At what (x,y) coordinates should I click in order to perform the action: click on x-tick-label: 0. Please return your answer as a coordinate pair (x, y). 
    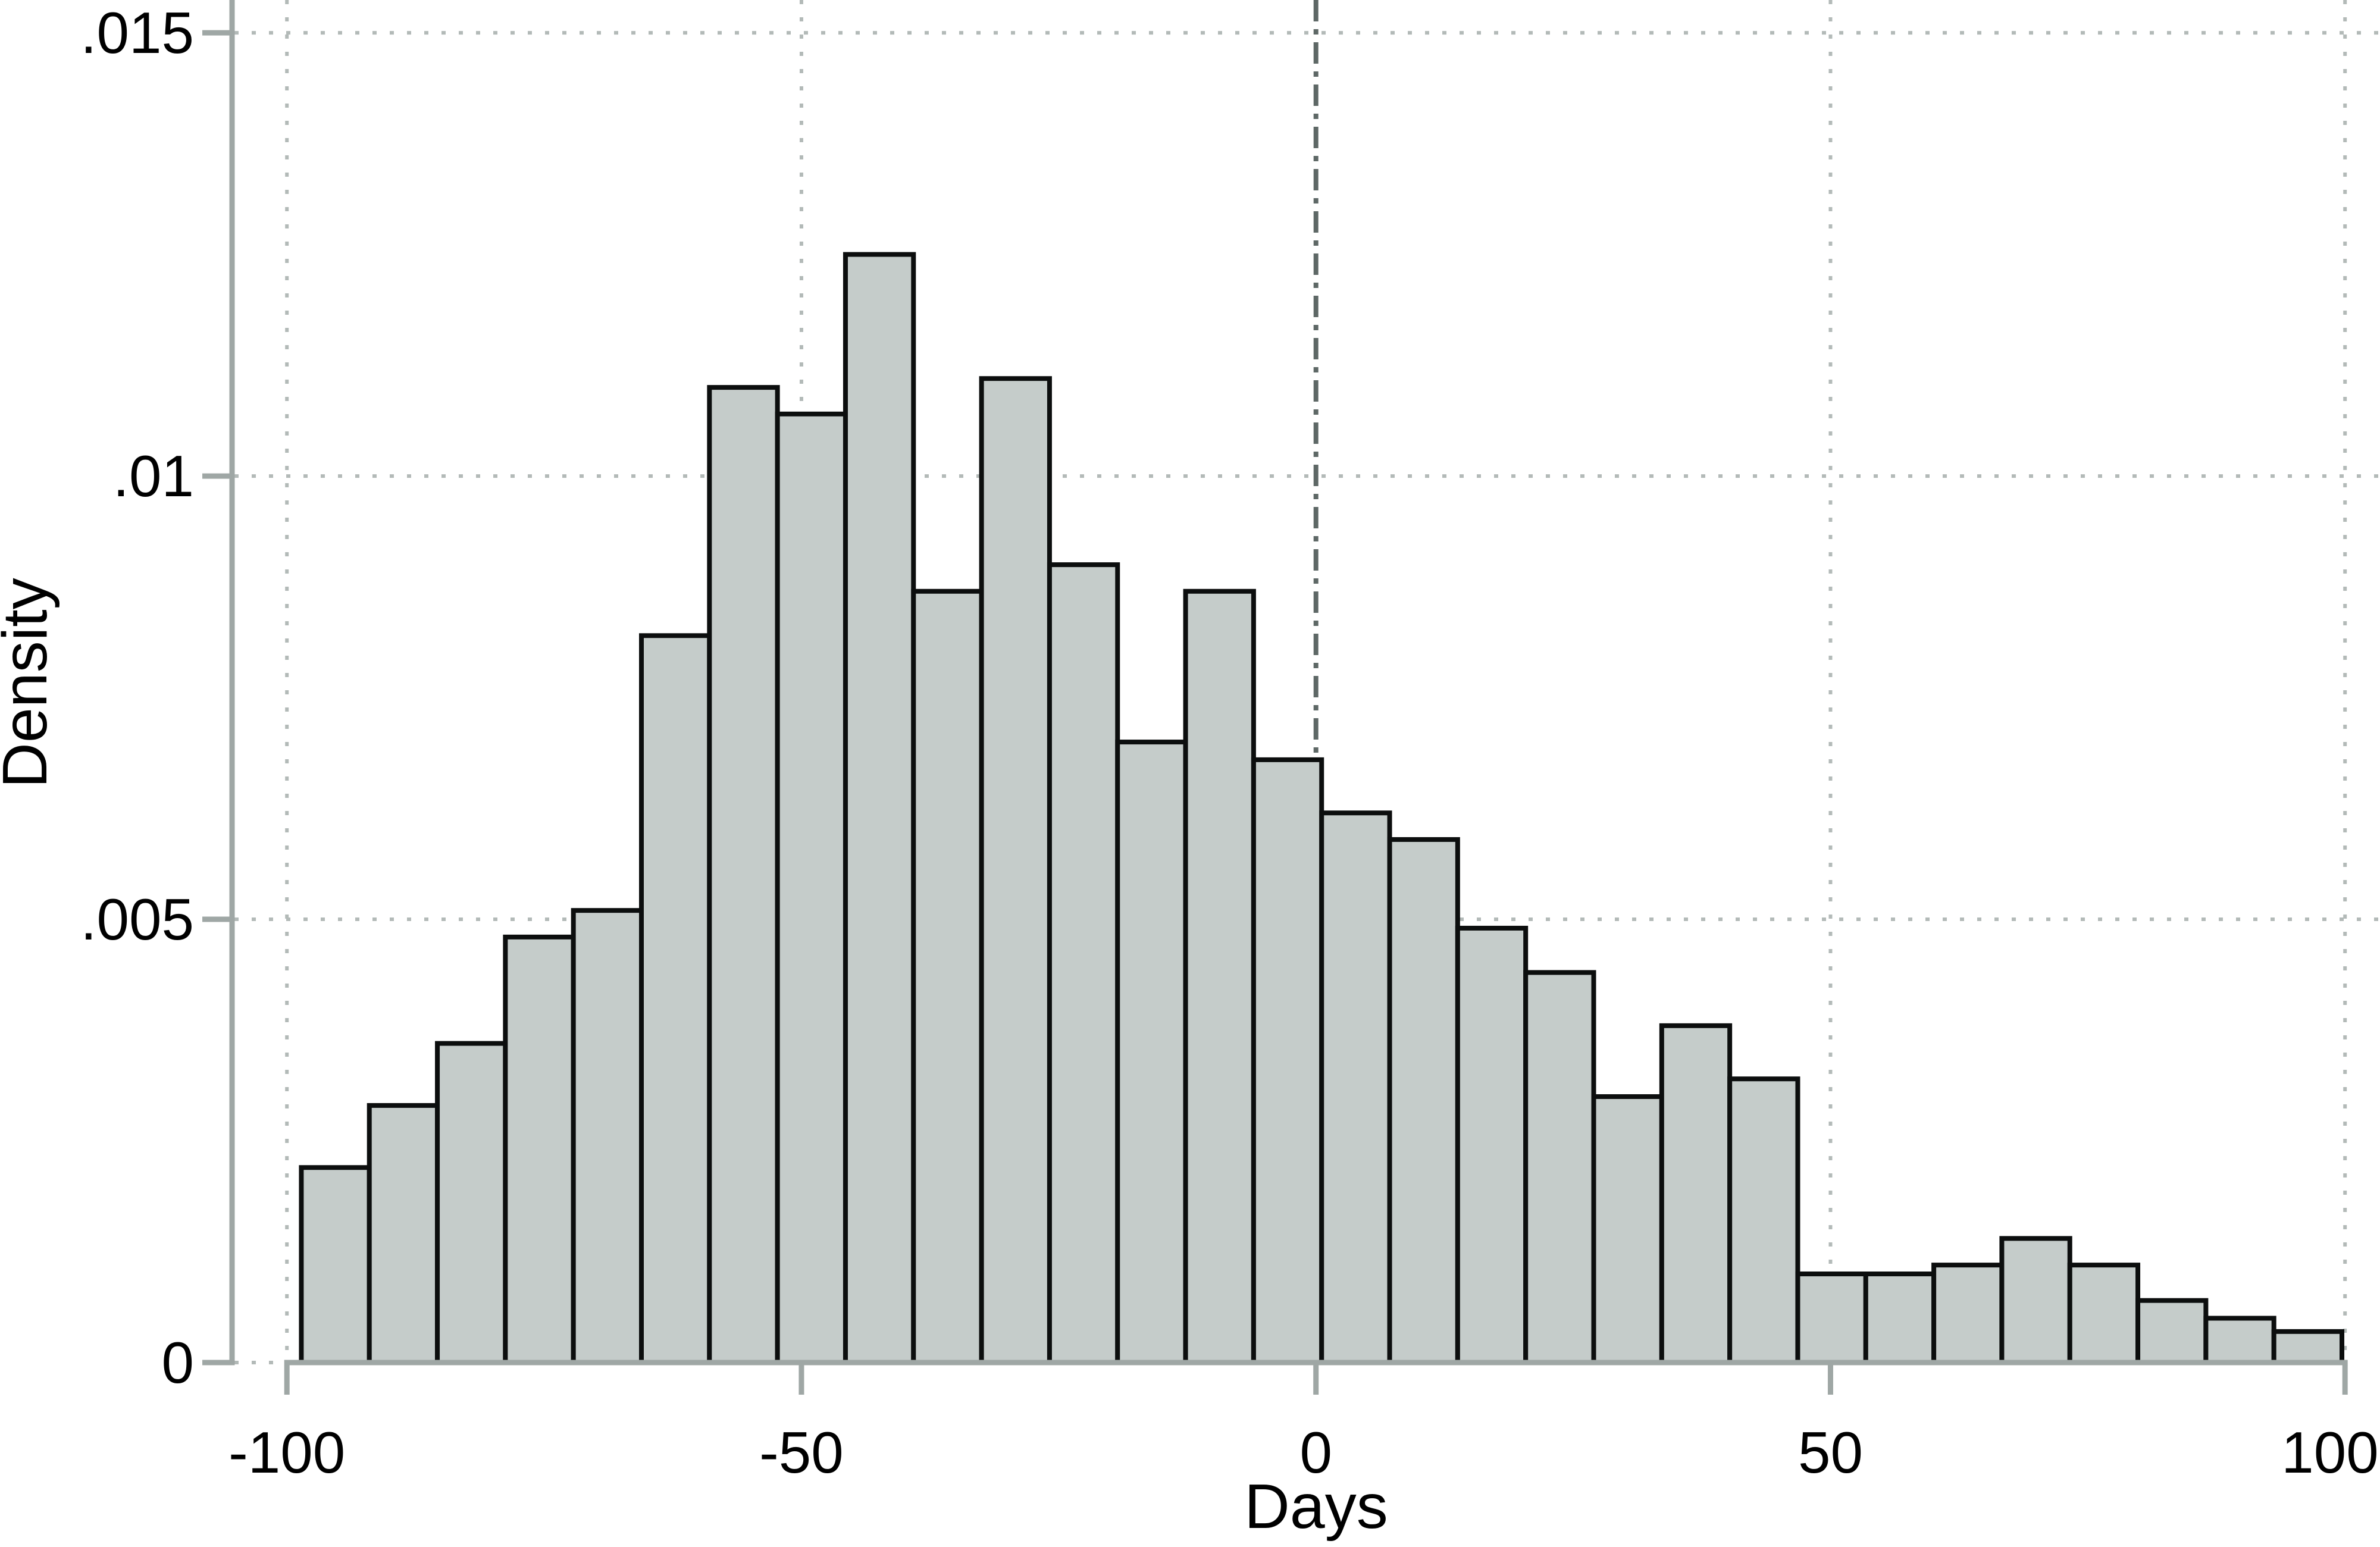
    Looking at the image, I should click on (1315, 1452).